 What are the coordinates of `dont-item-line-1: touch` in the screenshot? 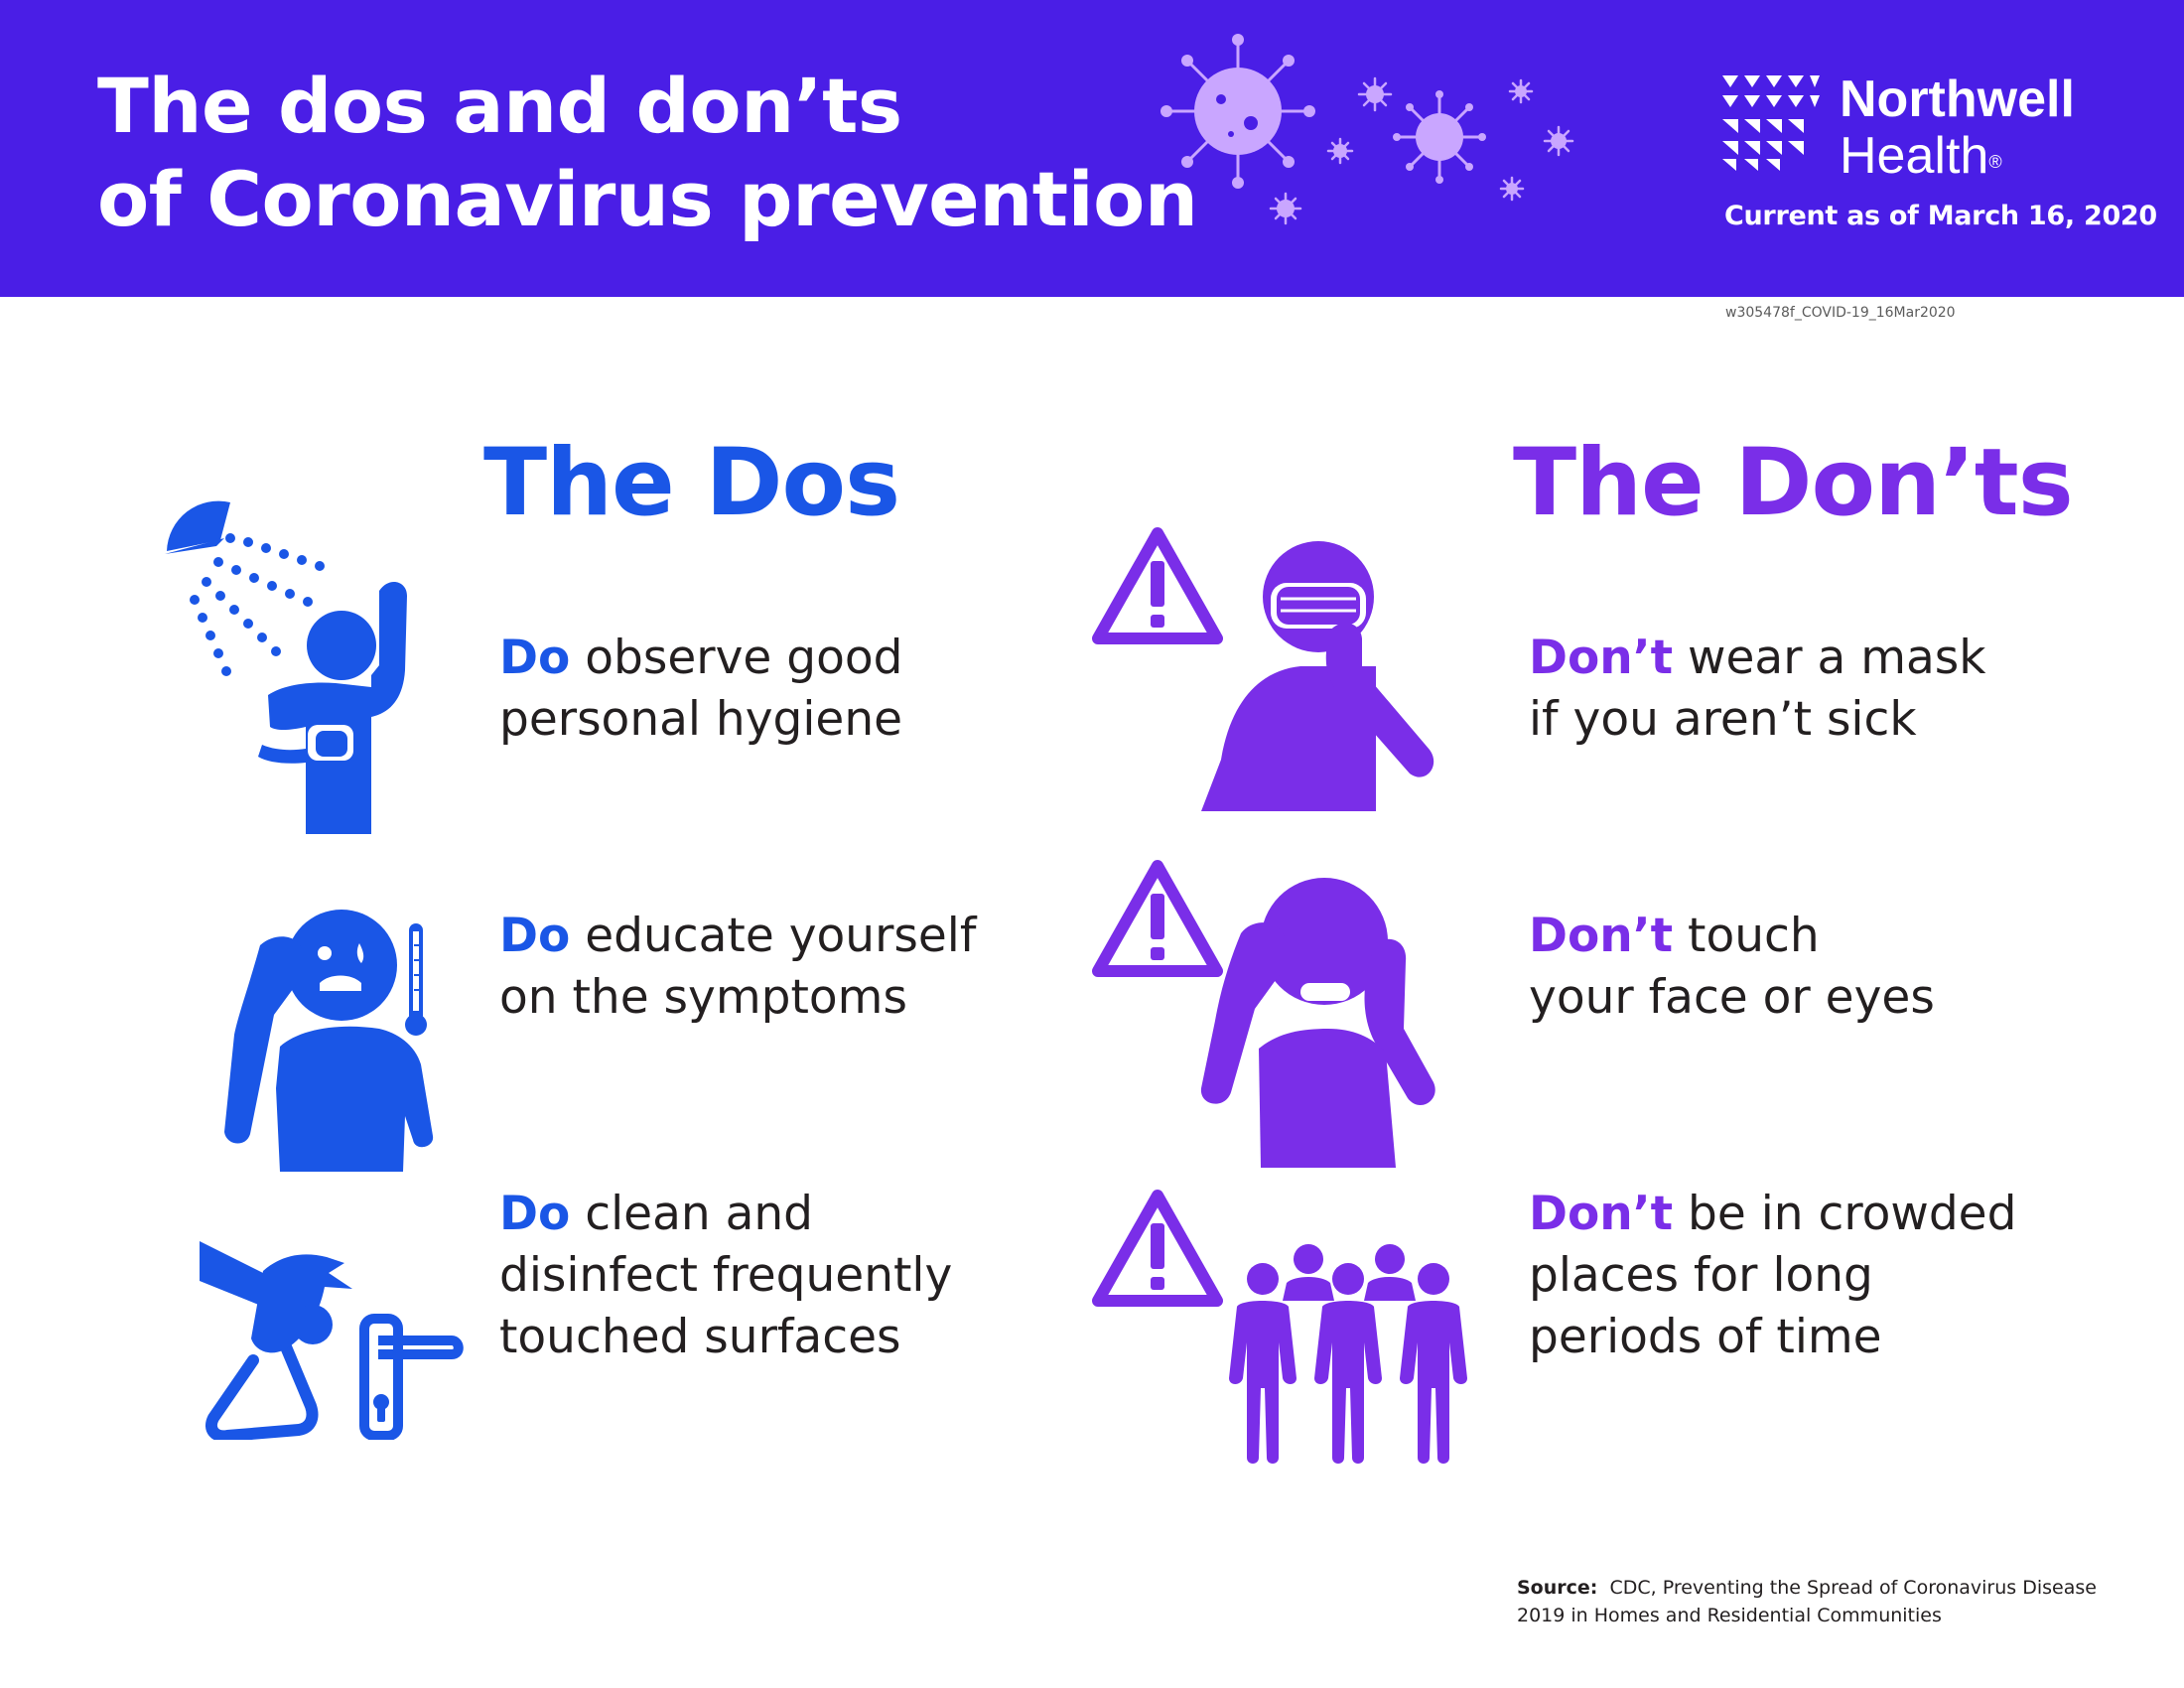 It's located at (1746, 936).